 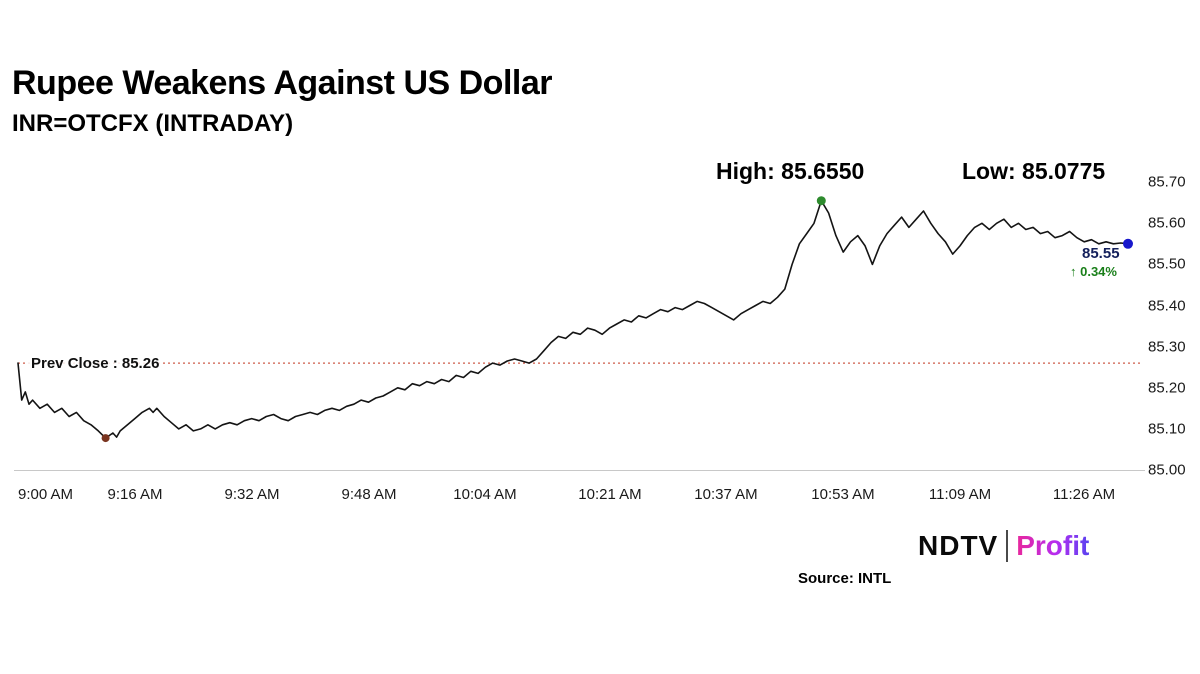 I want to click on last-marker, so click(x=1128, y=243).